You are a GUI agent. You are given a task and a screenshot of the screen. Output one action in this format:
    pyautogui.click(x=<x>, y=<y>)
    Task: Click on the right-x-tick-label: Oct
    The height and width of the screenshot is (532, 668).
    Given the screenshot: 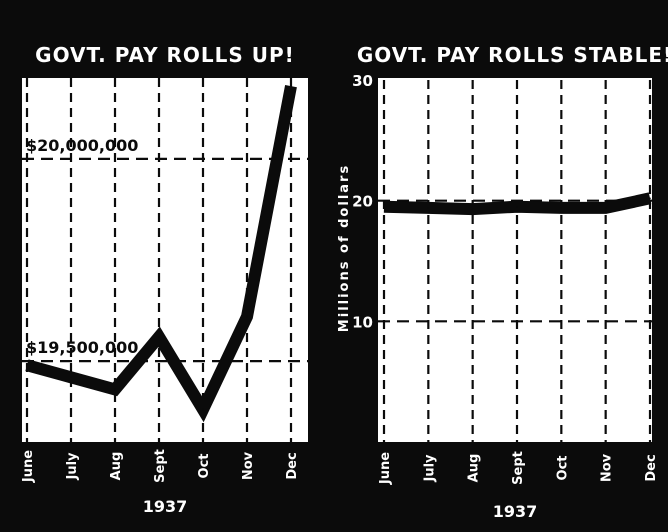 What is the action you would take?
    pyautogui.click(x=562, y=468)
    